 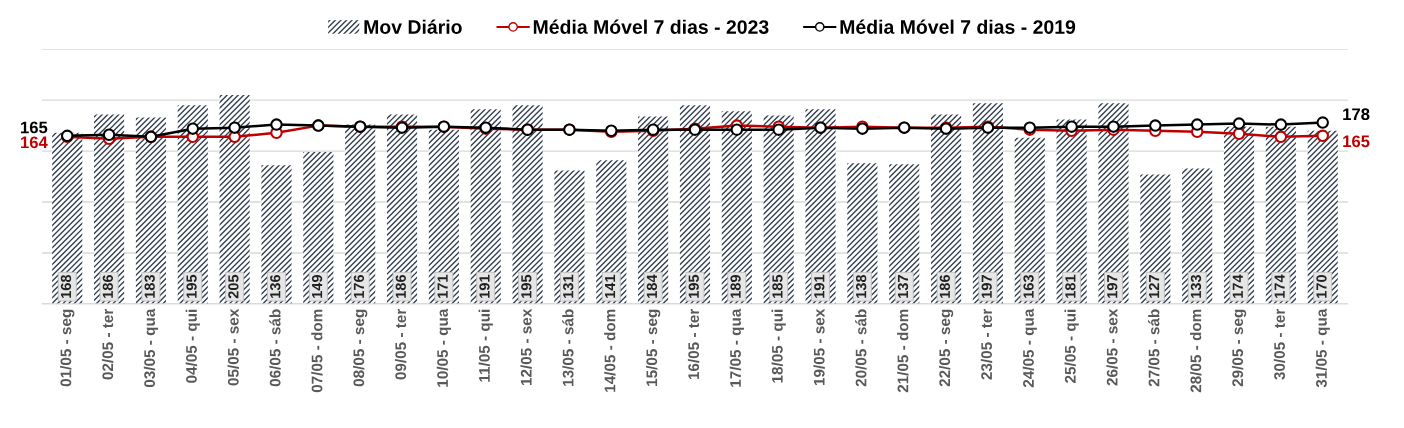 What do you see at coordinates (903, 351) in the screenshot?
I see `x-tick-label: 21/05 - dom` at bounding box center [903, 351].